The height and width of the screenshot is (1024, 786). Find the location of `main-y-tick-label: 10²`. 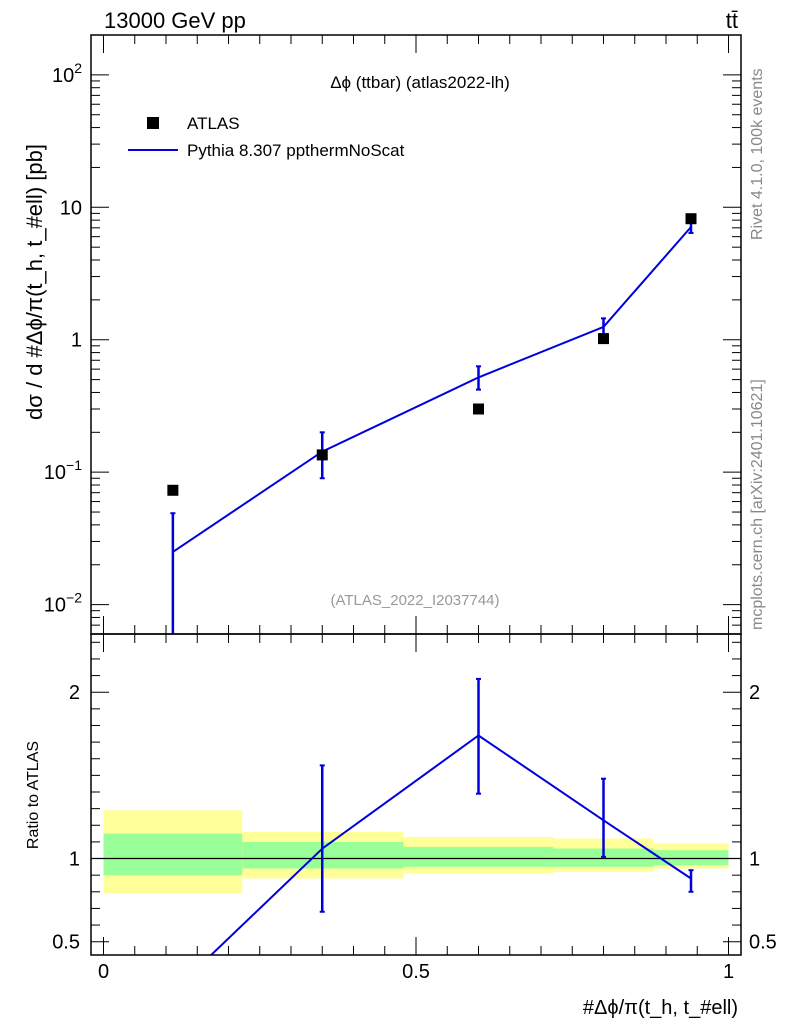

main-y-tick-label: 10² is located at coordinates (67, 73).